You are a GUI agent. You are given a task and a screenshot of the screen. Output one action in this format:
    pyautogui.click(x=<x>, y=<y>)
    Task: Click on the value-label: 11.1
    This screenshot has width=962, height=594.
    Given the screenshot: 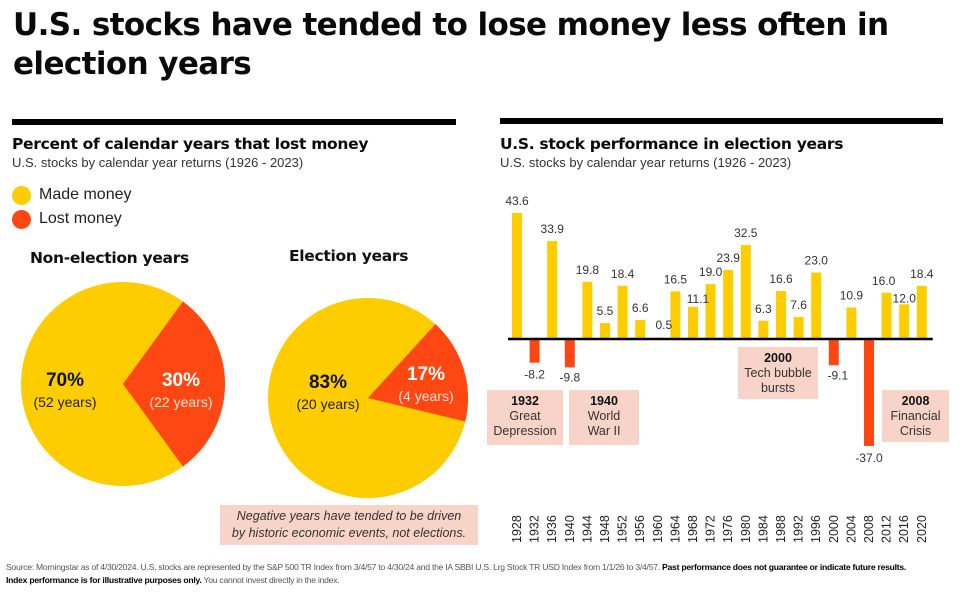 What is the action you would take?
    pyautogui.click(x=698, y=299)
    